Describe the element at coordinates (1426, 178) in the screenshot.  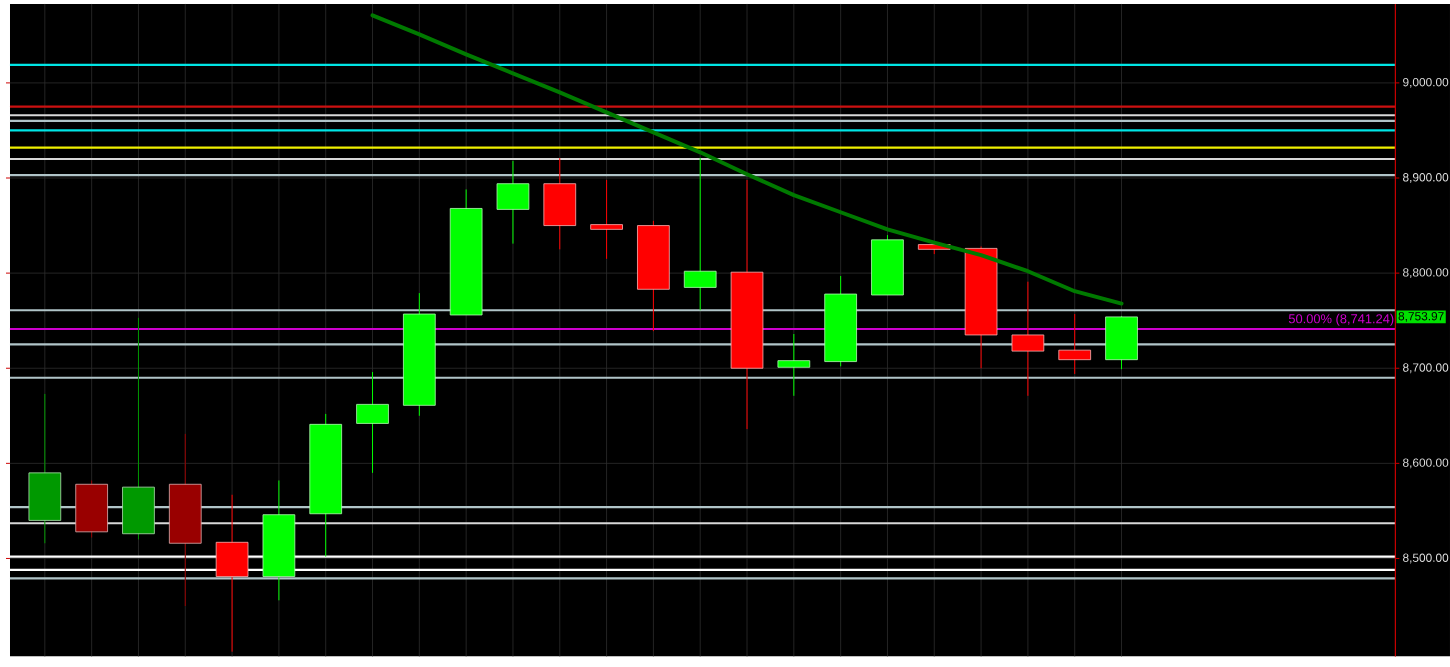
I see `y-tick-label: 8,900.00` at that location.